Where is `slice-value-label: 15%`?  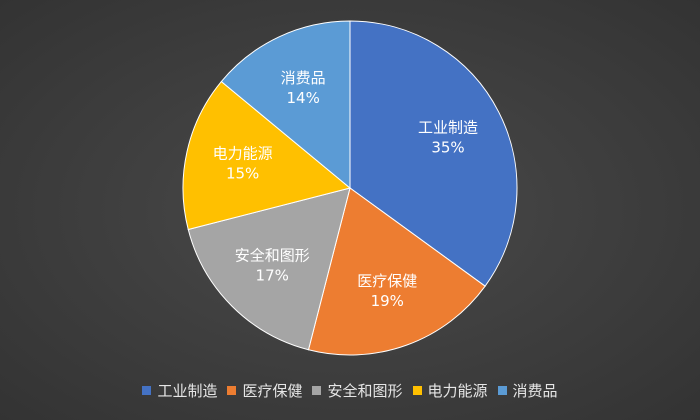
slice-value-label: 15% is located at coordinates (242, 174).